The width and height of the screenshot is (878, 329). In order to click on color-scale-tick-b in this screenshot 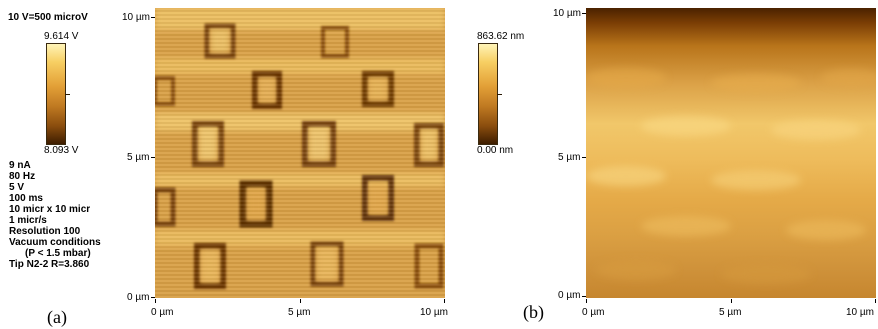, I will do `click(499, 94)`.